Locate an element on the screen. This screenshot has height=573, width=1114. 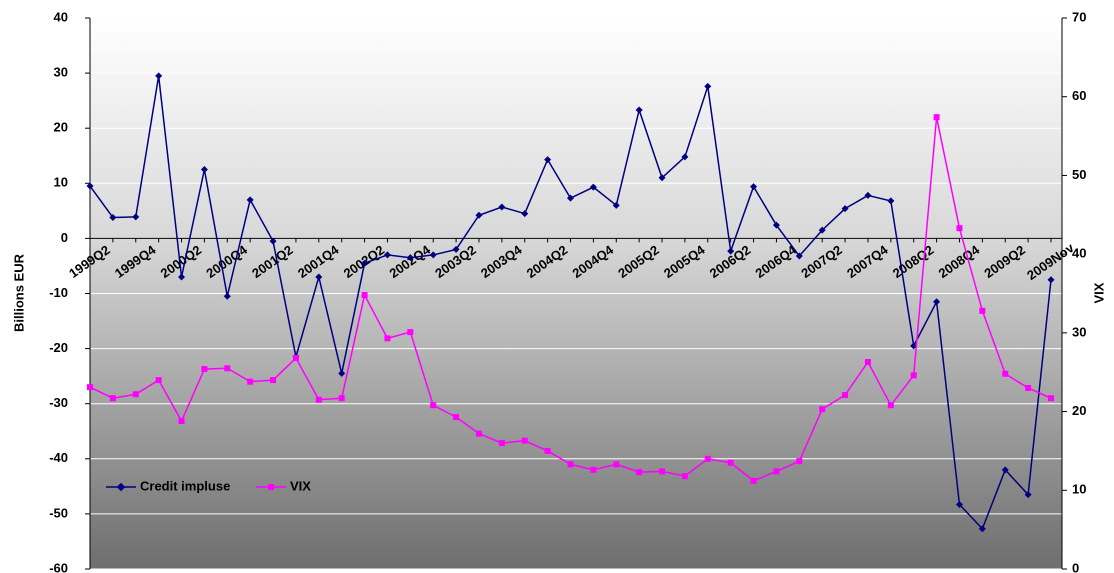
y-tick-label: -60 is located at coordinates (58, 566).